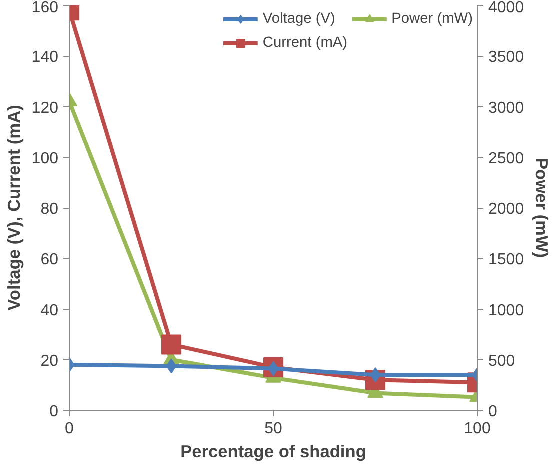 The image size is (559, 468). Describe the element at coordinates (273, 429) in the screenshot. I see `x-tick-label: 50` at that location.